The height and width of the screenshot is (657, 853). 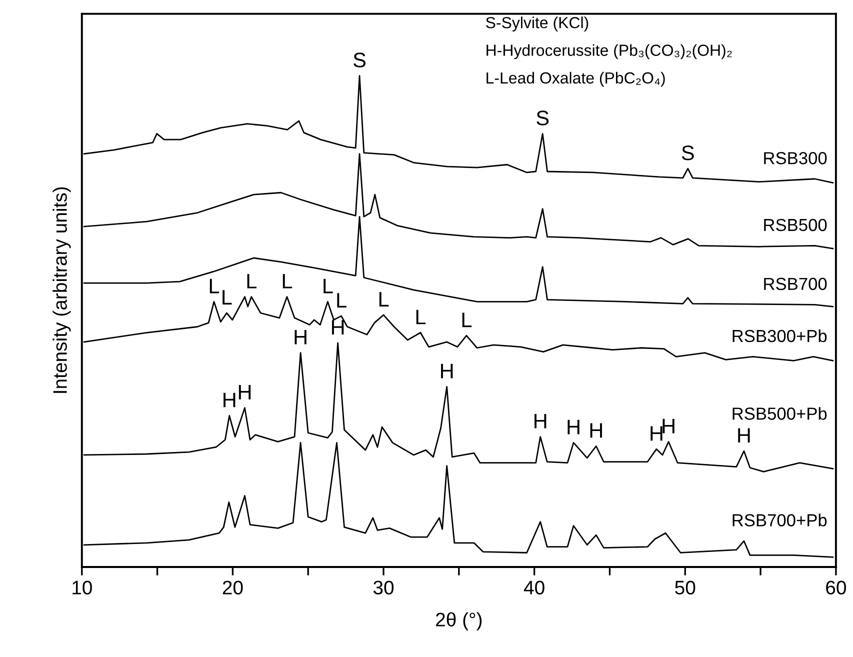 What do you see at coordinates (795, 158) in the screenshot?
I see `series-label: RSB300` at bounding box center [795, 158].